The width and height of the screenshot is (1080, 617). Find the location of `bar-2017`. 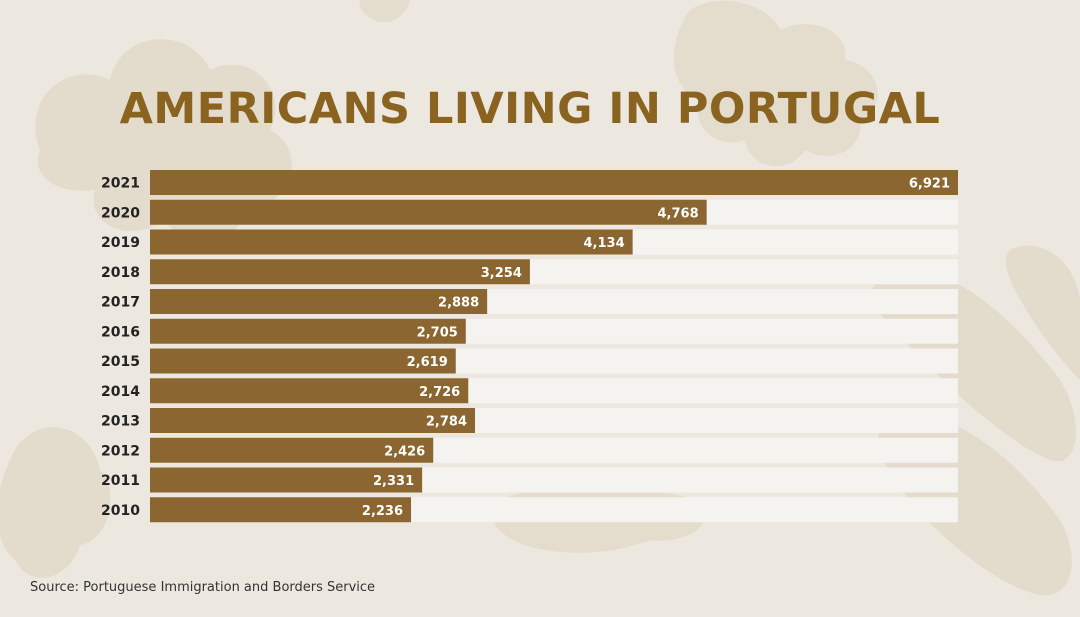

bar-2017 is located at coordinates (319, 301).